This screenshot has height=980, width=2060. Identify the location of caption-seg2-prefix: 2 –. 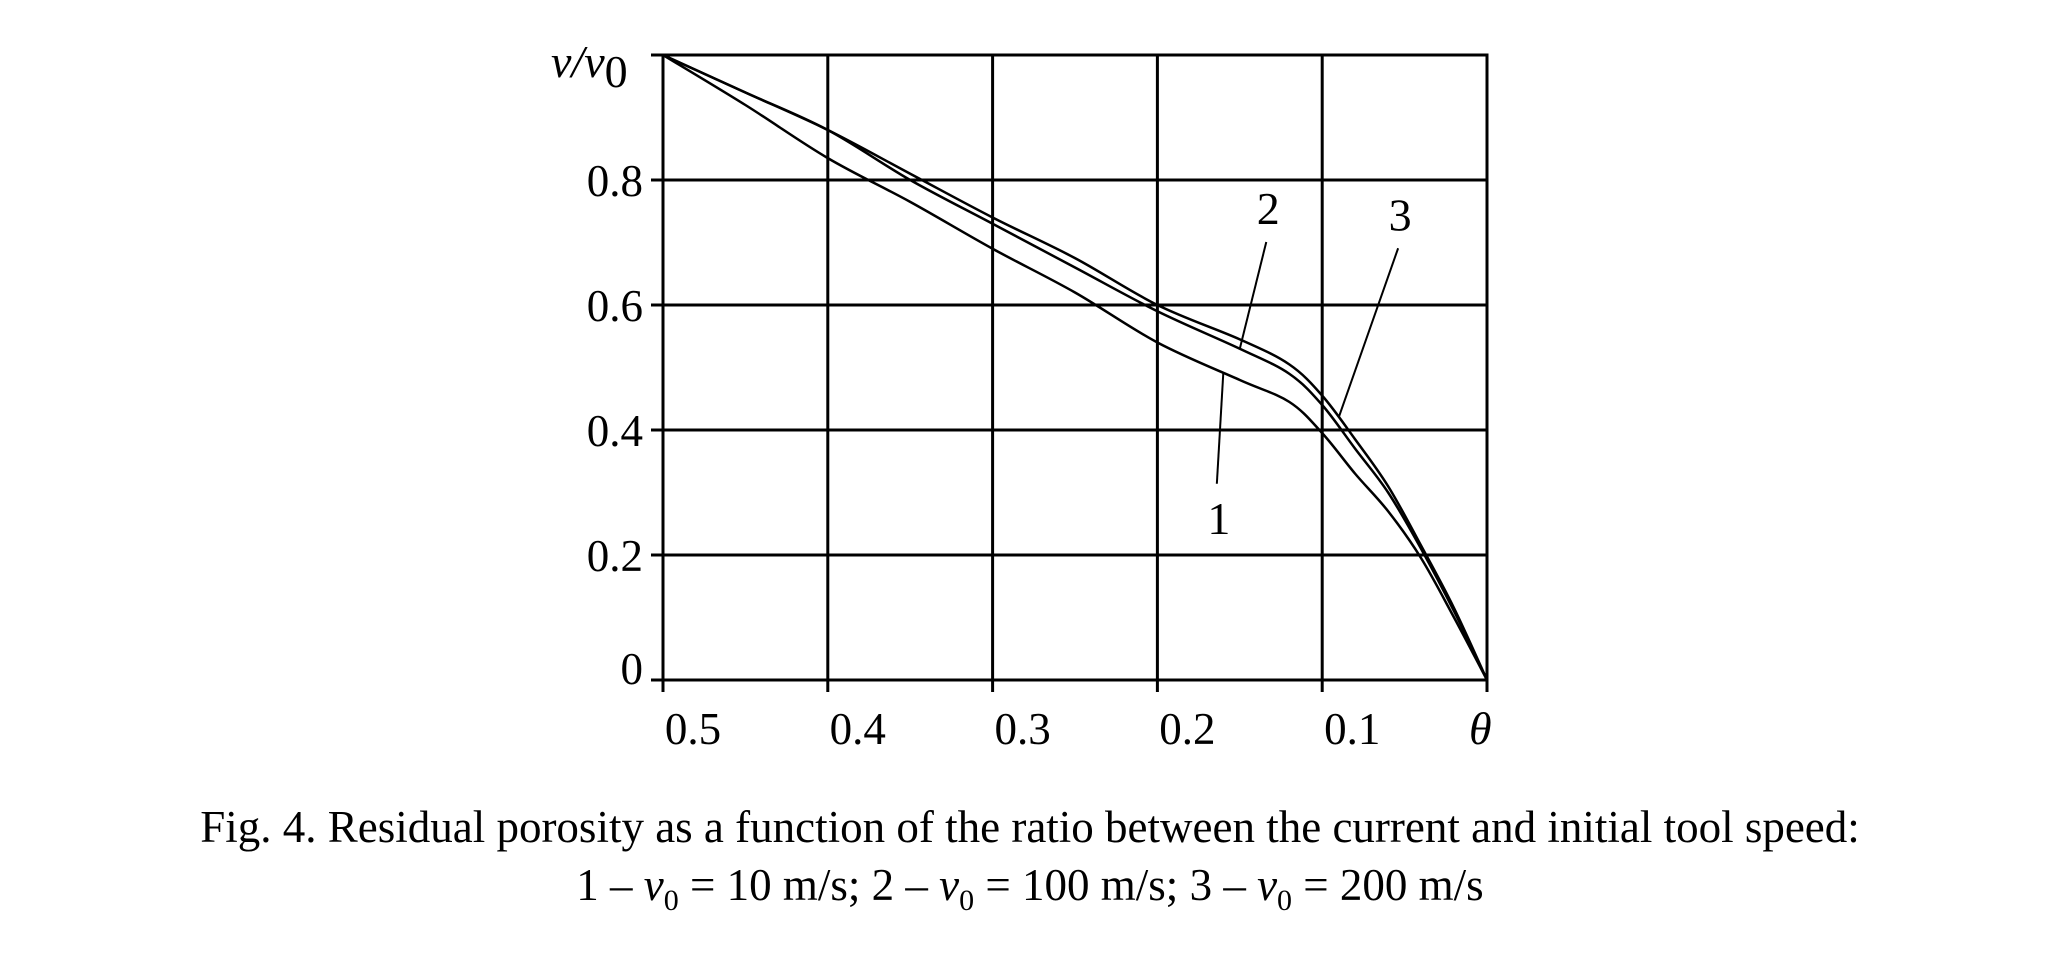
(905, 885).